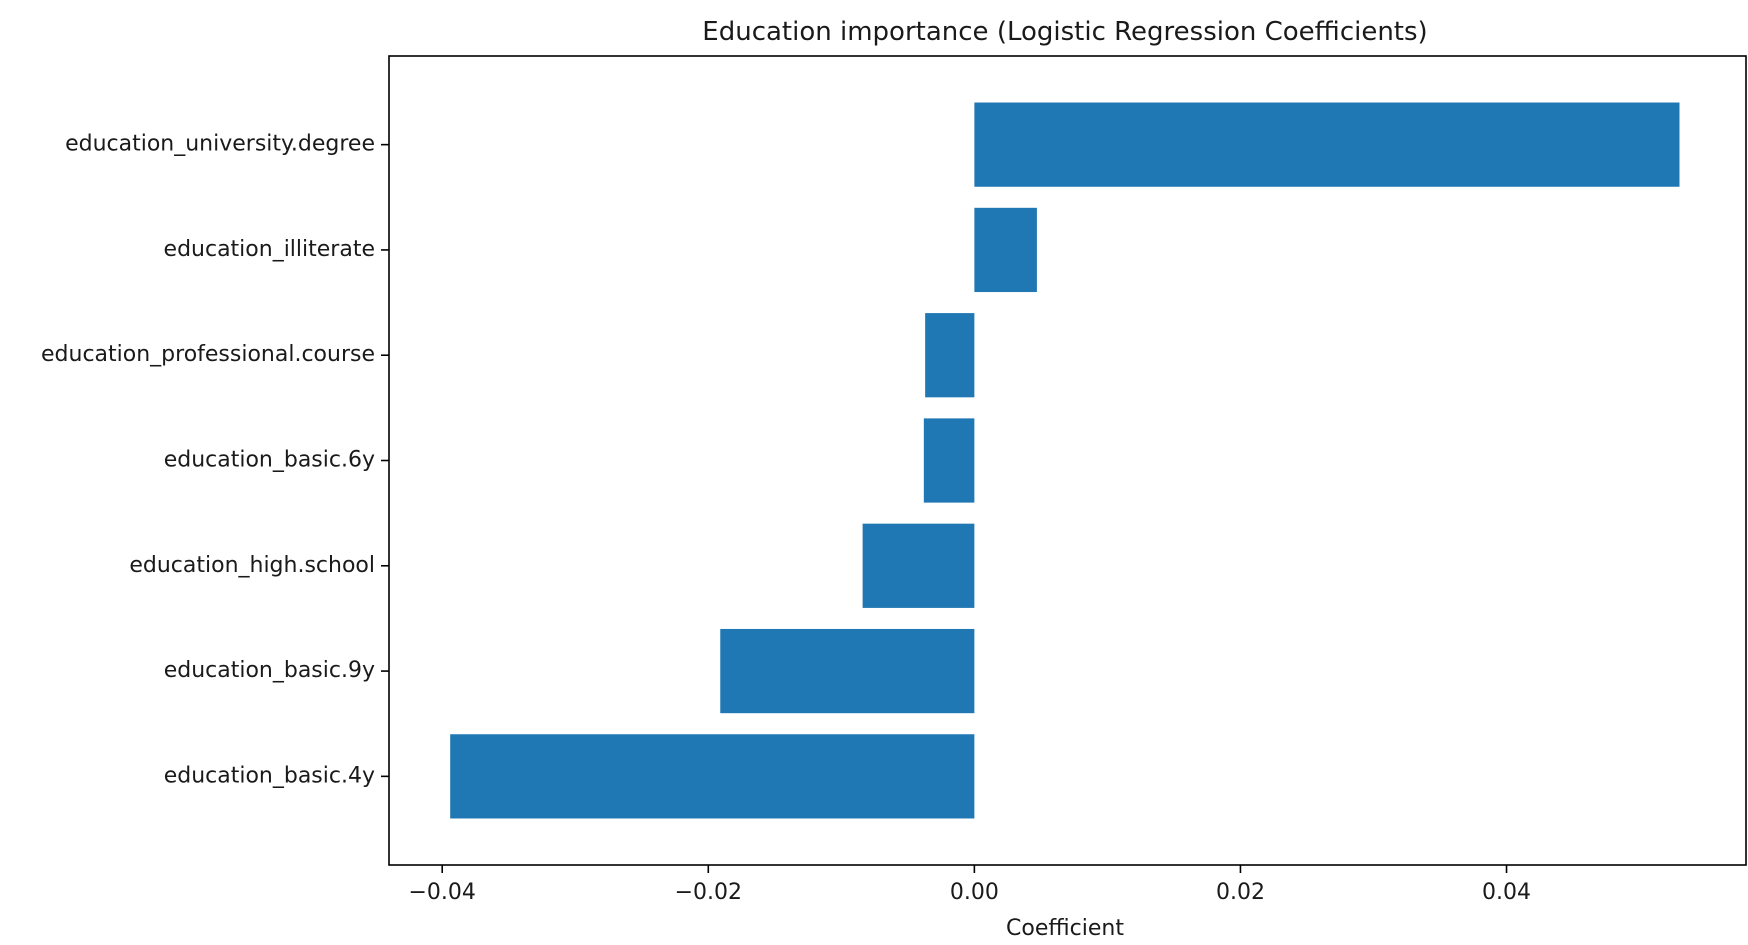 This screenshot has height=945, width=1748. Describe the element at coordinates (1240, 892) in the screenshot. I see `x-tick-label: 0.02` at that location.